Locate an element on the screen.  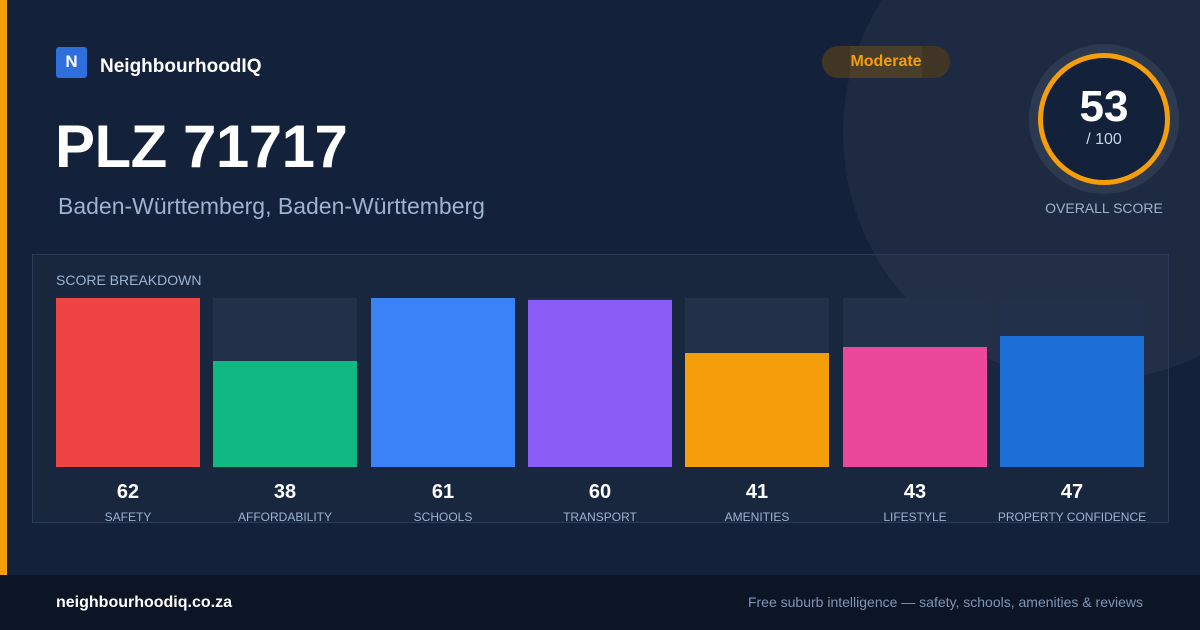
page-subtitle: Baden-Württemberg, Baden-Württemberg is located at coordinates (271, 206).